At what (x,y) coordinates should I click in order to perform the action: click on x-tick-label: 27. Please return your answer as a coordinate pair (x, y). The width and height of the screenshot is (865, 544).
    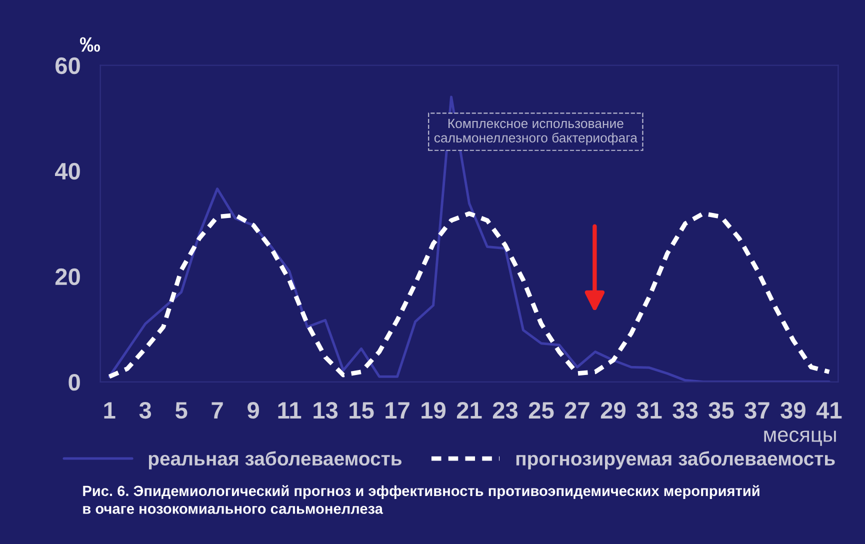
    Looking at the image, I should click on (577, 410).